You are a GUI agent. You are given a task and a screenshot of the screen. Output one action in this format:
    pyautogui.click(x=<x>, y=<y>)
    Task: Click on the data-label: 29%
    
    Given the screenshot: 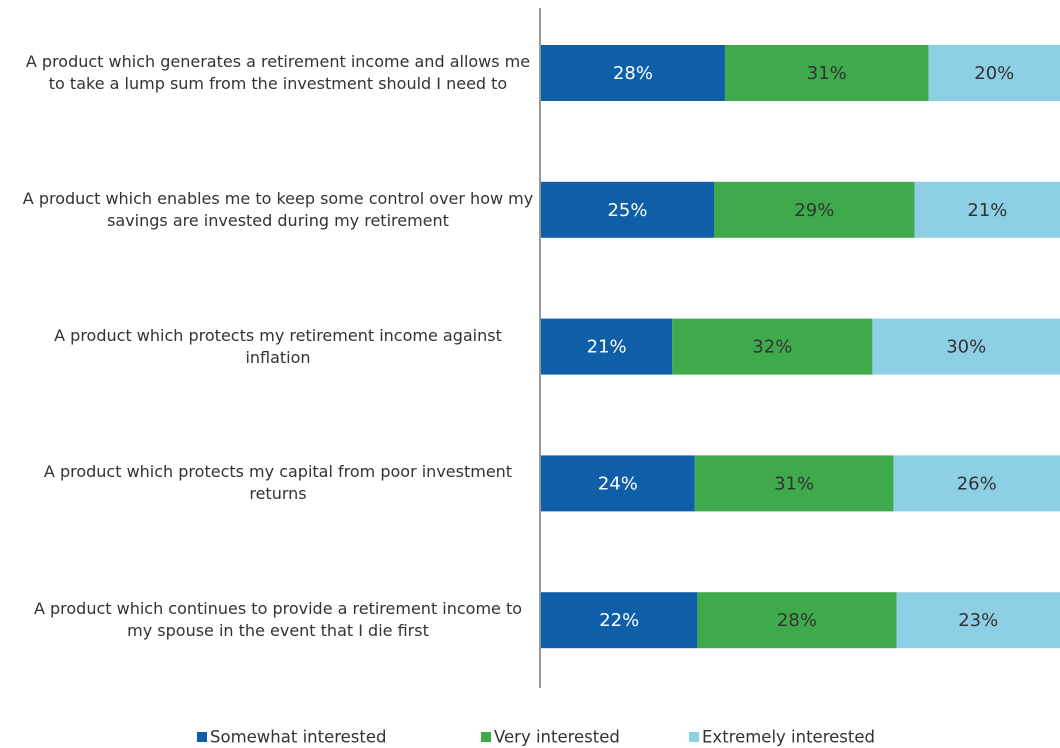 What is the action you would take?
    pyautogui.click(x=814, y=210)
    